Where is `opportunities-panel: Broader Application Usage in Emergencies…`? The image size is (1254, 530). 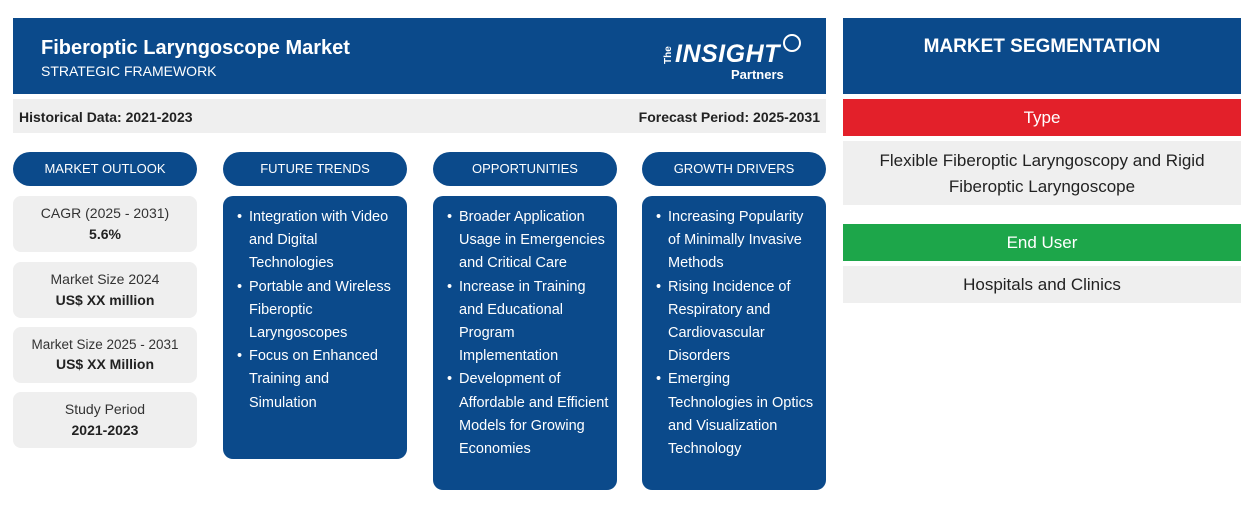 opportunities-panel: Broader Application Usage in Emergencies… is located at coordinates (525, 343).